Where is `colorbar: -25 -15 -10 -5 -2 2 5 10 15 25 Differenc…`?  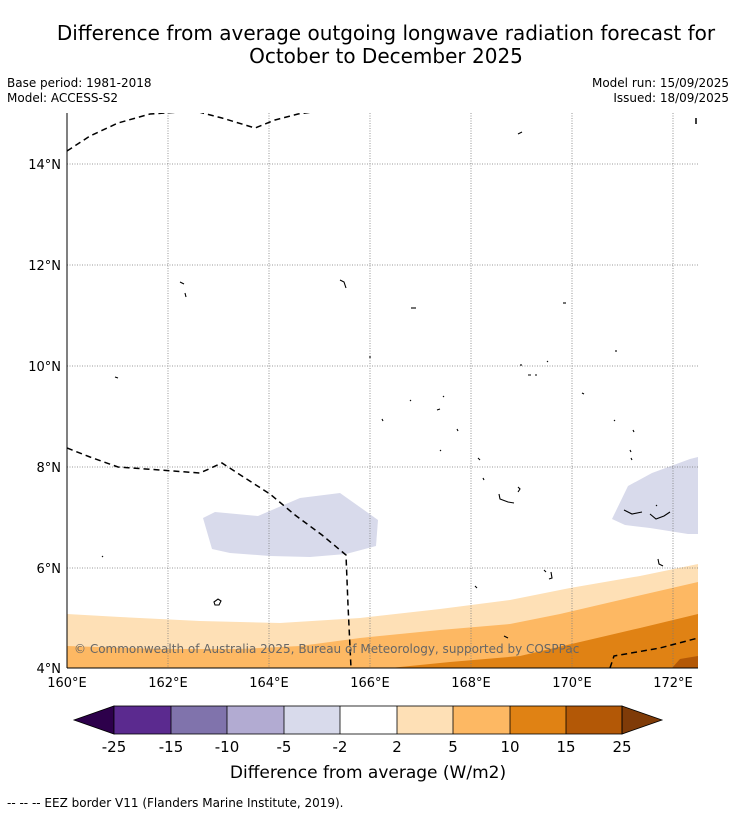 colorbar: -25 -15 -10 -5 -2 2 5 10 15 25 Differenc… is located at coordinates (368, 744).